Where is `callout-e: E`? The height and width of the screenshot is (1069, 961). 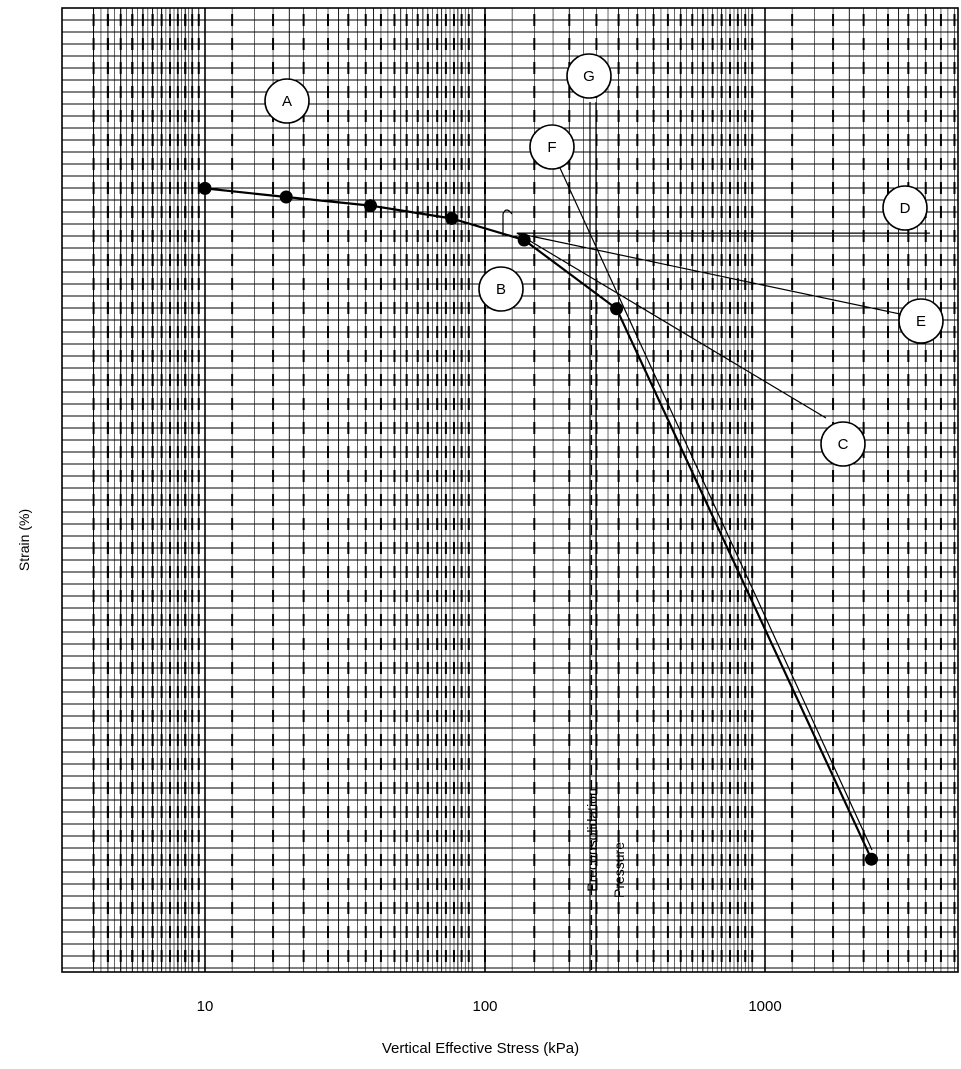
callout-e: E is located at coordinates (921, 321).